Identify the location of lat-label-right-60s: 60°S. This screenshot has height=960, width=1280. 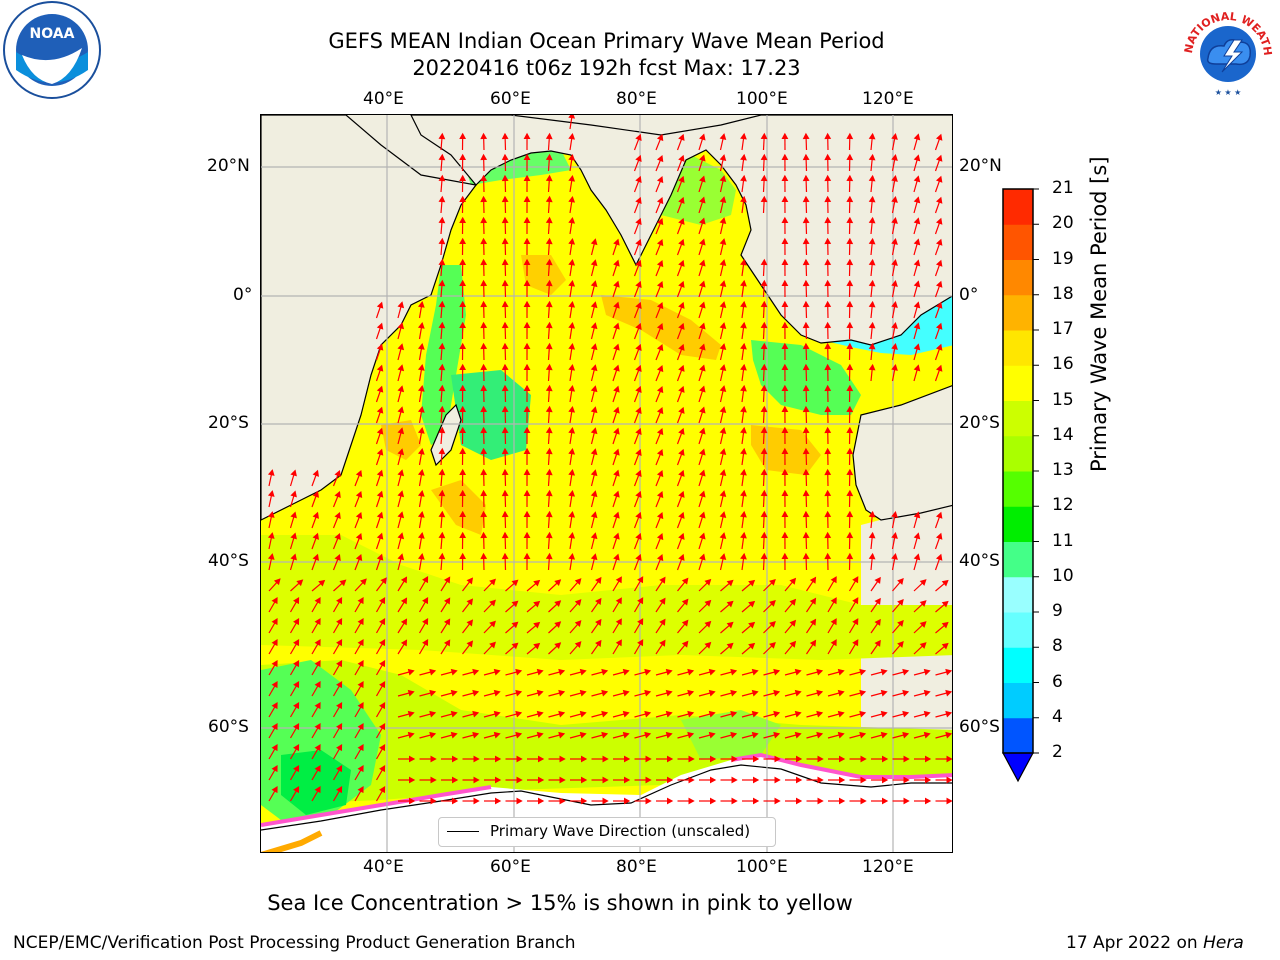
(979, 727).